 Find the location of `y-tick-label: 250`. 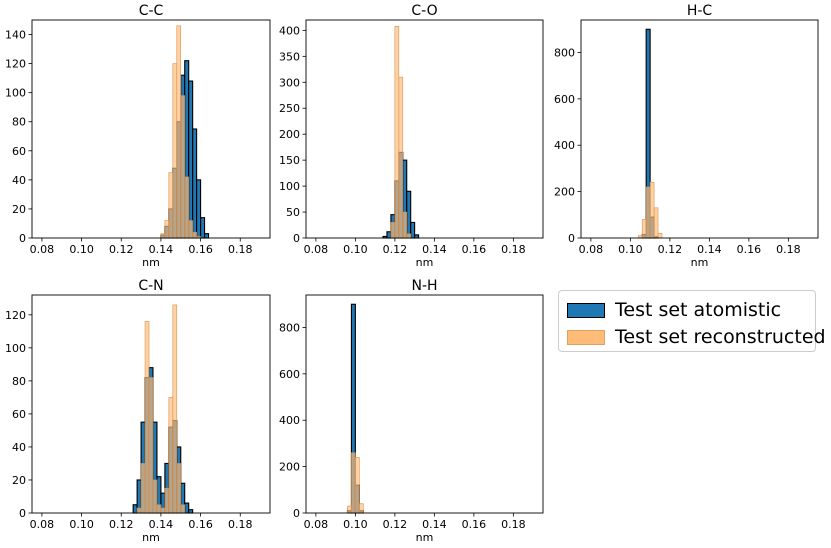

y-tick-label: 250 is located at coordinates (289, 108).